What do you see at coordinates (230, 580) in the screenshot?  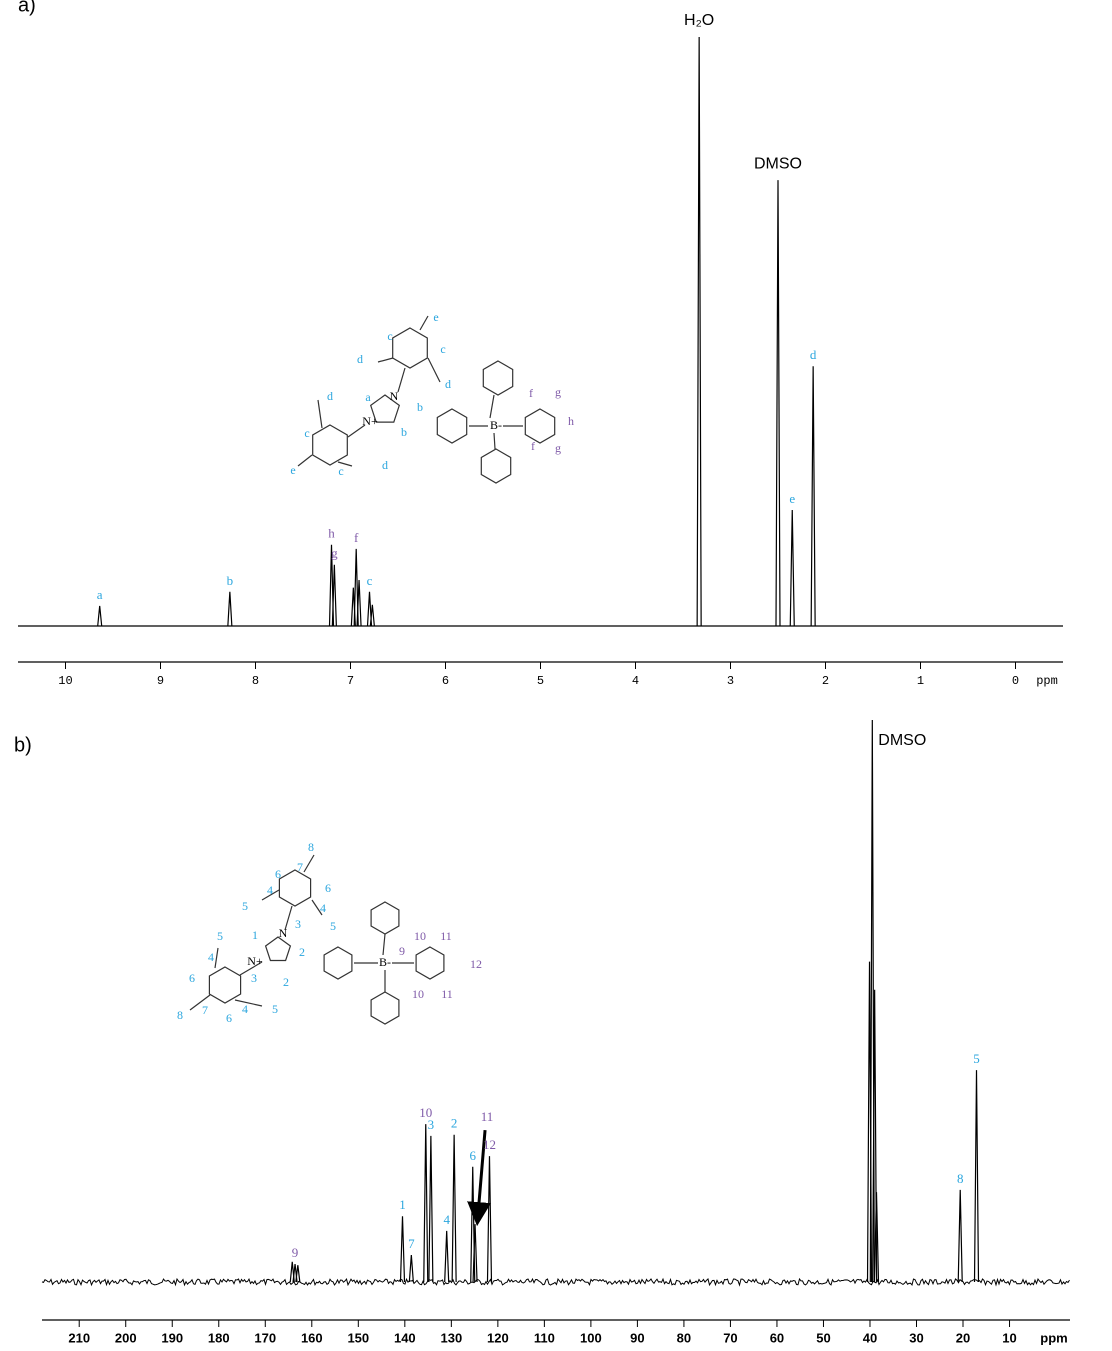 I see `peak-label: b` at bounding box center [230, 580].